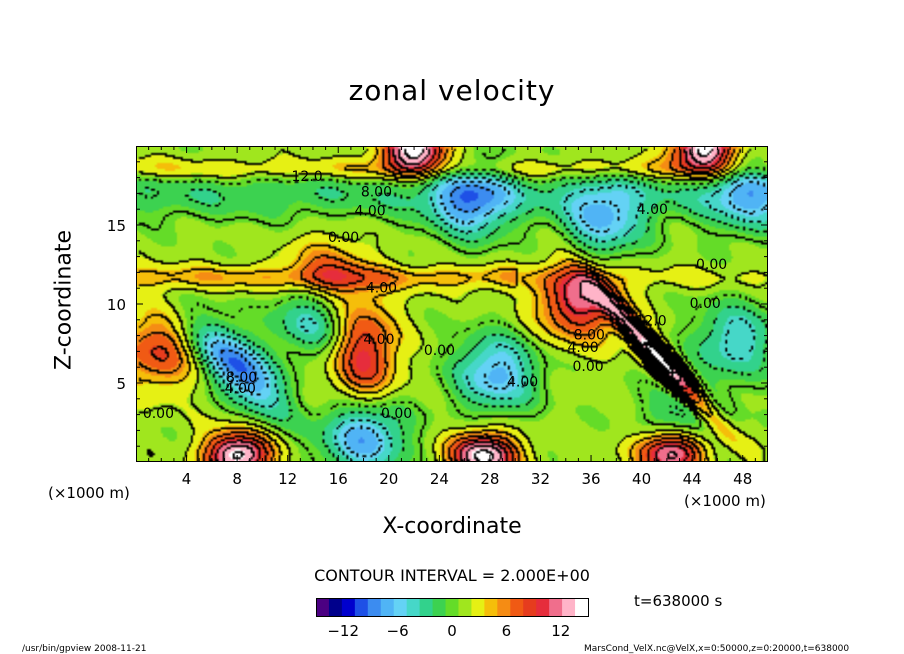  Describe the element at coordinates (692, 479) in the screenshot. I see `x-tick-label: 44` at that location.